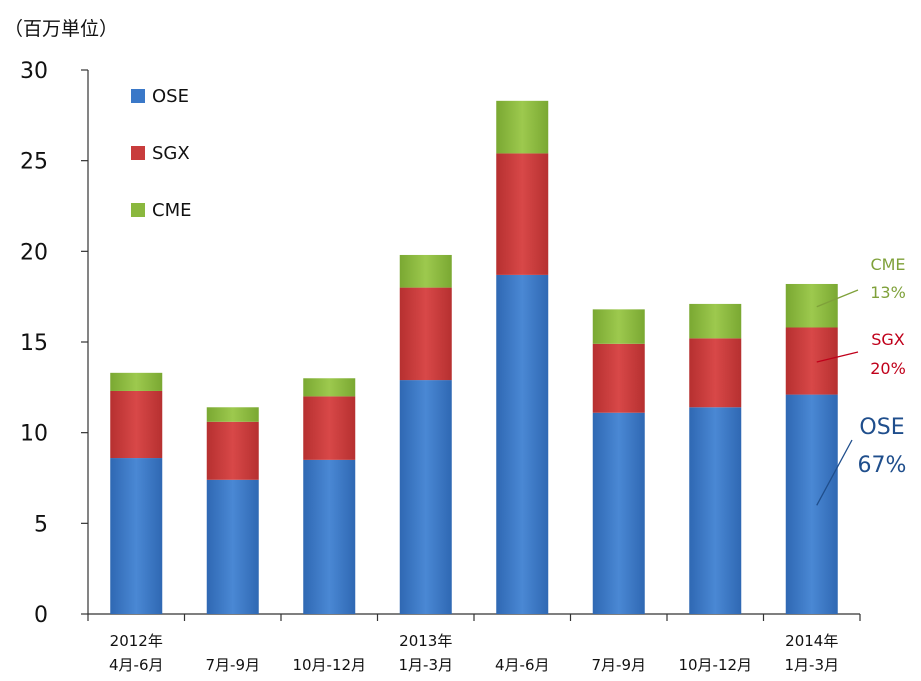 The height and width of the screenshot is (681, 921). What do you see at coordinates (138, 153) in the screenshot?
I see `legend-swatch-sgx` at bounding box center [138, 153].